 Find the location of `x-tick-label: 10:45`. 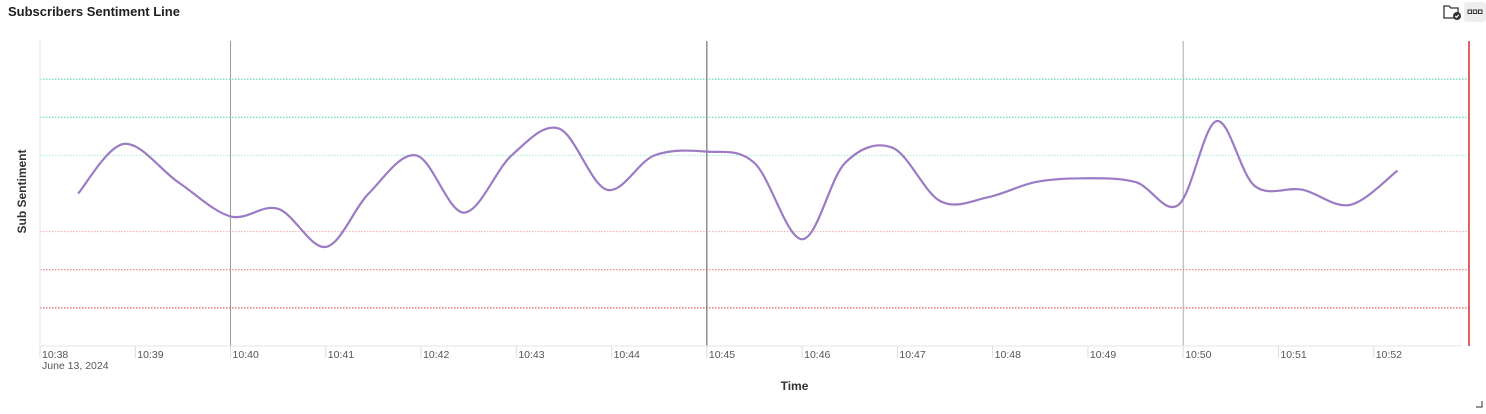

x-tick-label: 10:45 is located at coordinates (722, 355).